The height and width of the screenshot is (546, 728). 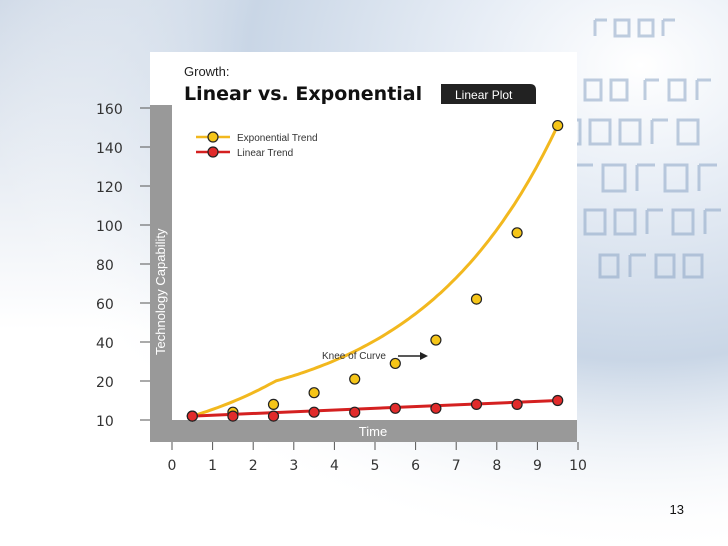 I want to click on x-tick-label: 9, so click(x=537, y=466).